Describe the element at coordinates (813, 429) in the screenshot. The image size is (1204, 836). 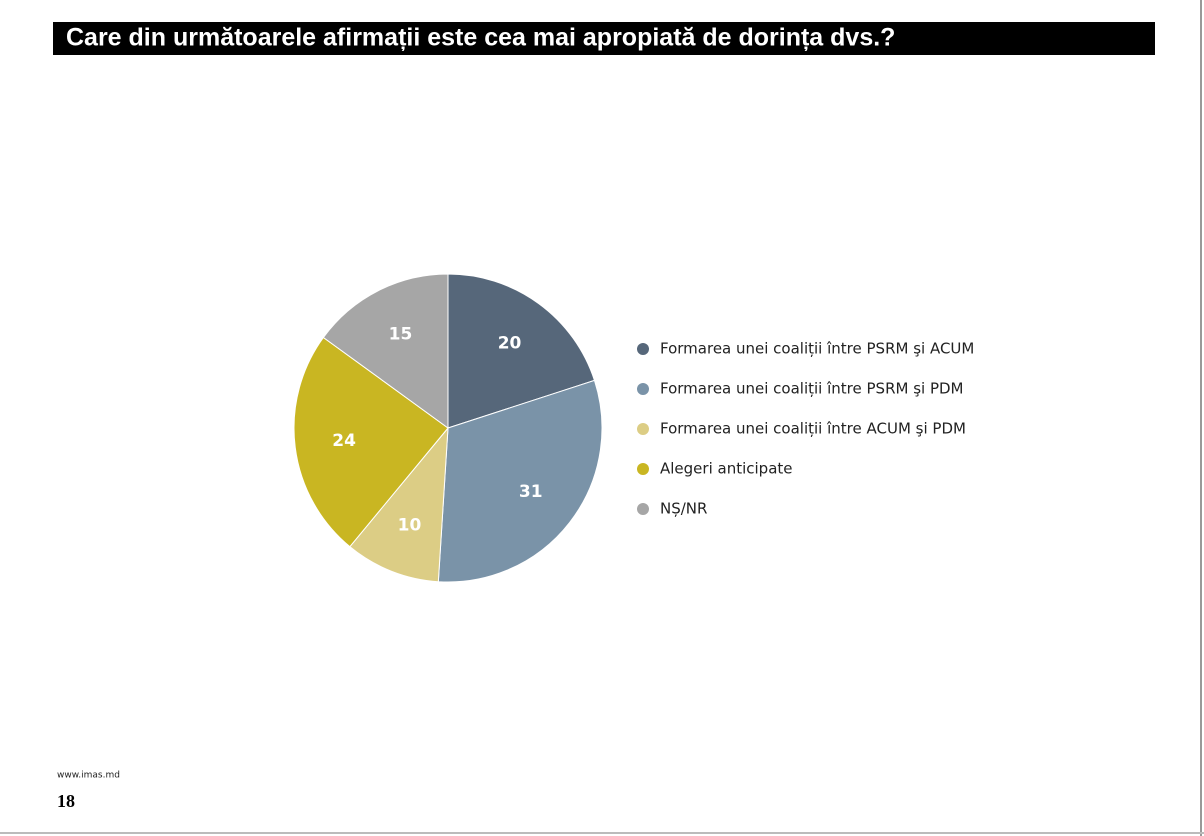
I see `legend-label: Formarea unei coaliții între ACUM şi PDM` at that location.